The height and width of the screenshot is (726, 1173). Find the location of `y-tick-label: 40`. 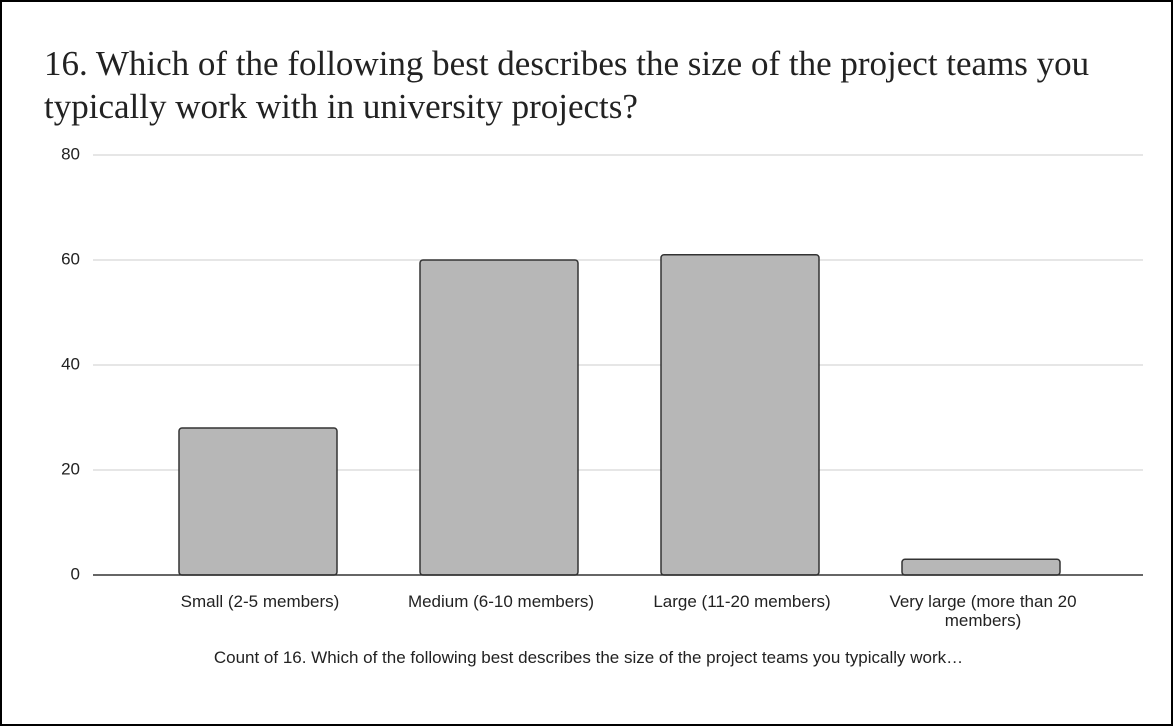

y-tick-label: 40 is located at coordinates (70, 363).